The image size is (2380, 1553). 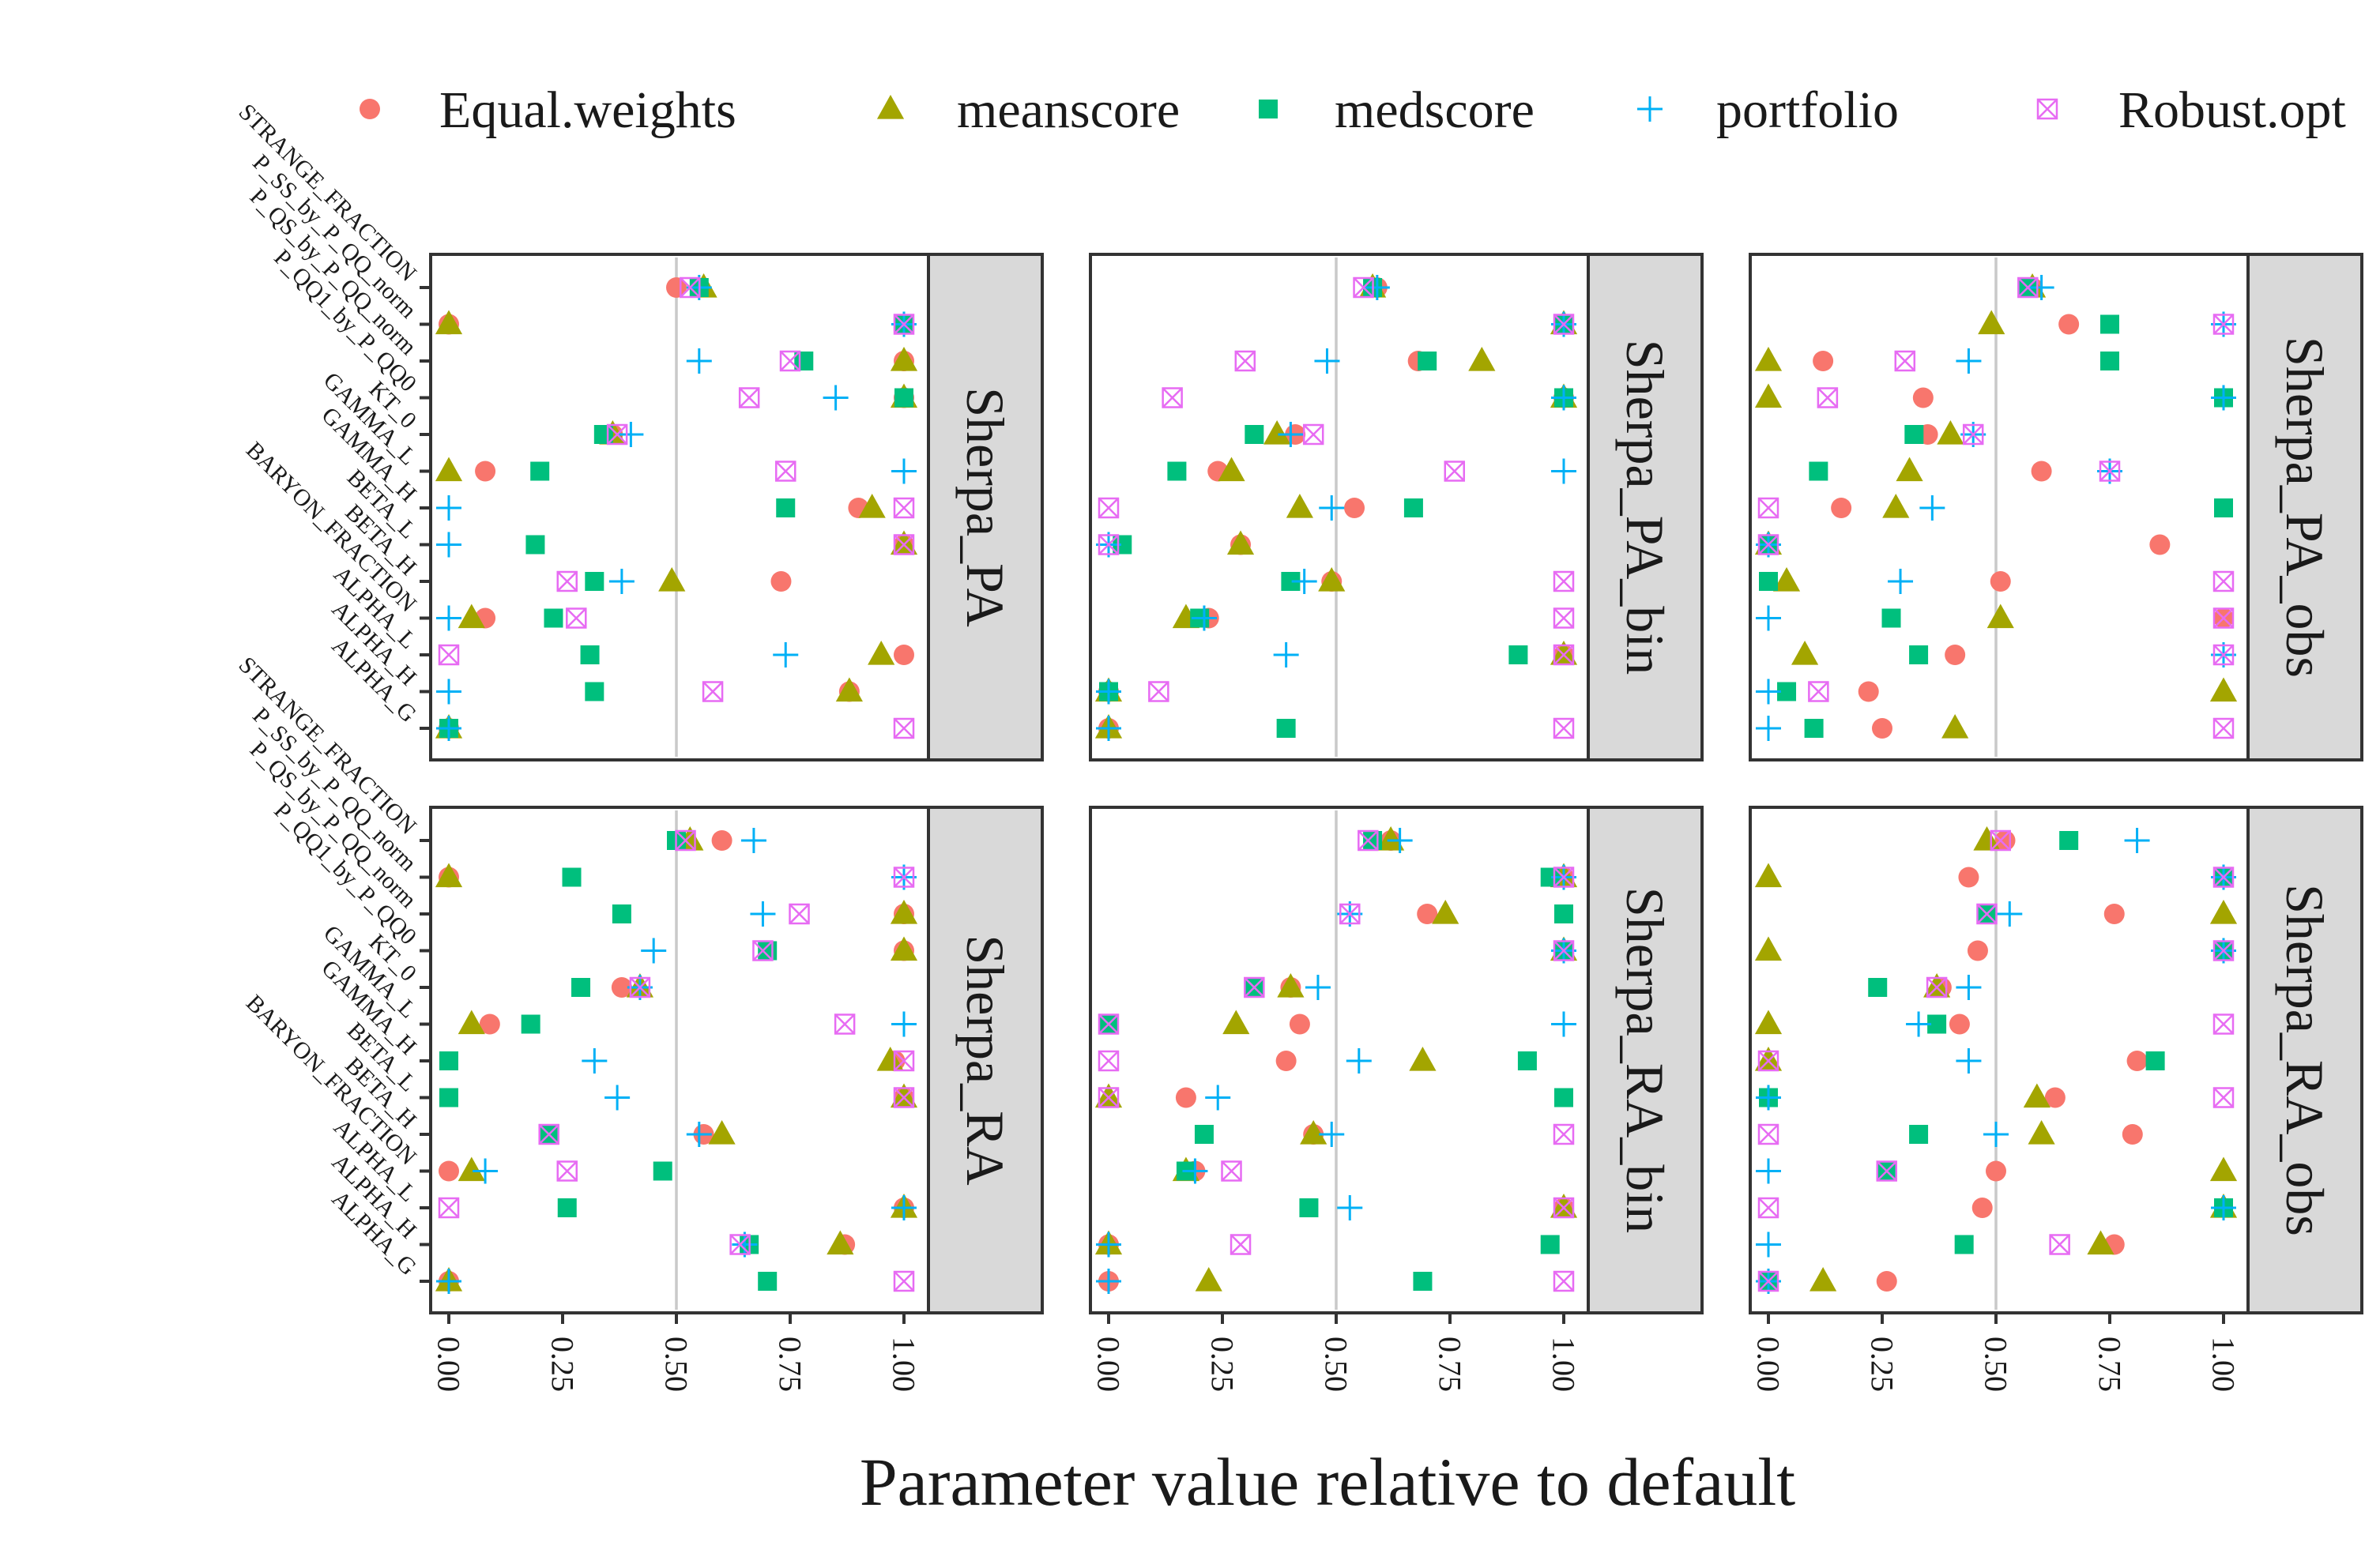 I want to click on facet-panel-sherpa-ra: Sherpa_RA, so click(x=736, y=1060).